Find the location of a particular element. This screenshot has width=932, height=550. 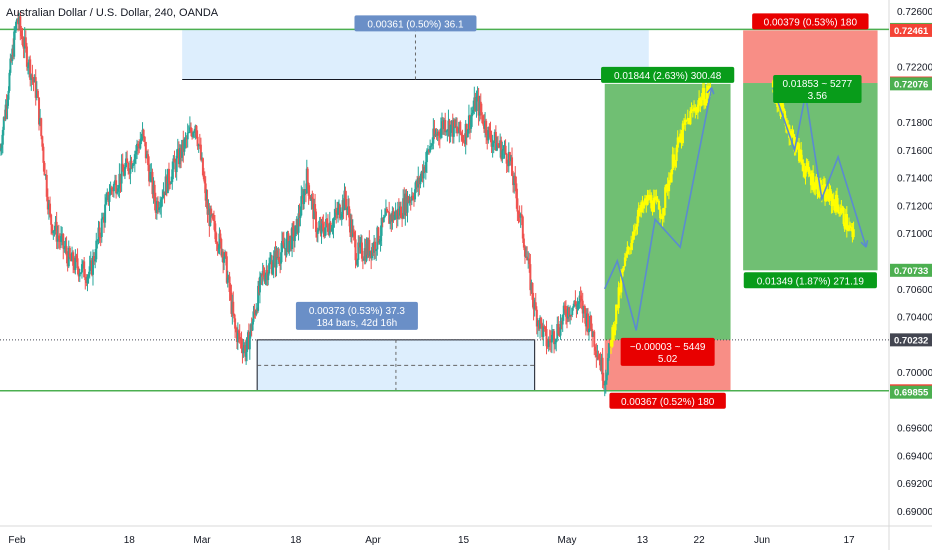

short-bottom-label-box is located at coordinates (810, 280).